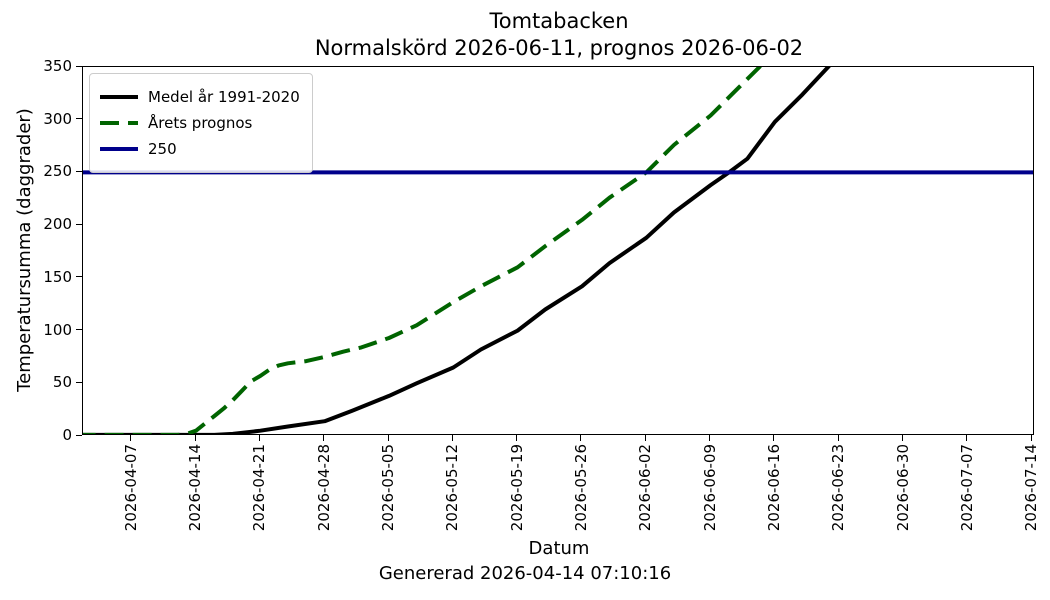 Image resolution: width=1050 pixels, height=600 pixels. What do you see at coordinates (24, 250) in the screenshot?
I see `y-axis-label: Temperatursumma (daggrader)` at bounding box center [24, 250].